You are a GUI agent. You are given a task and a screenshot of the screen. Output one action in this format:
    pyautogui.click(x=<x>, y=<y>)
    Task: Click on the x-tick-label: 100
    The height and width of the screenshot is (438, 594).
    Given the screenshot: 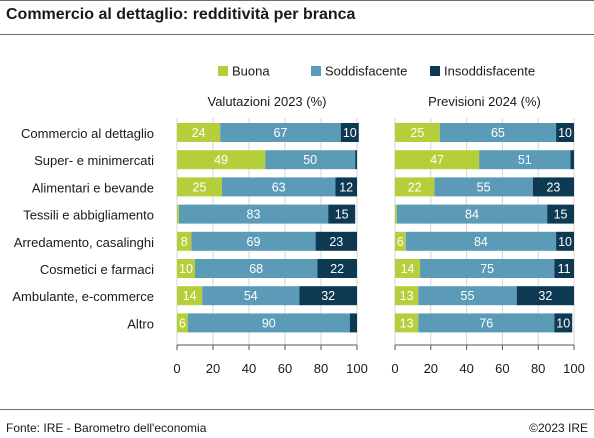 What is the action you would take?
    pyautogui.click(x=357, y=368)
    